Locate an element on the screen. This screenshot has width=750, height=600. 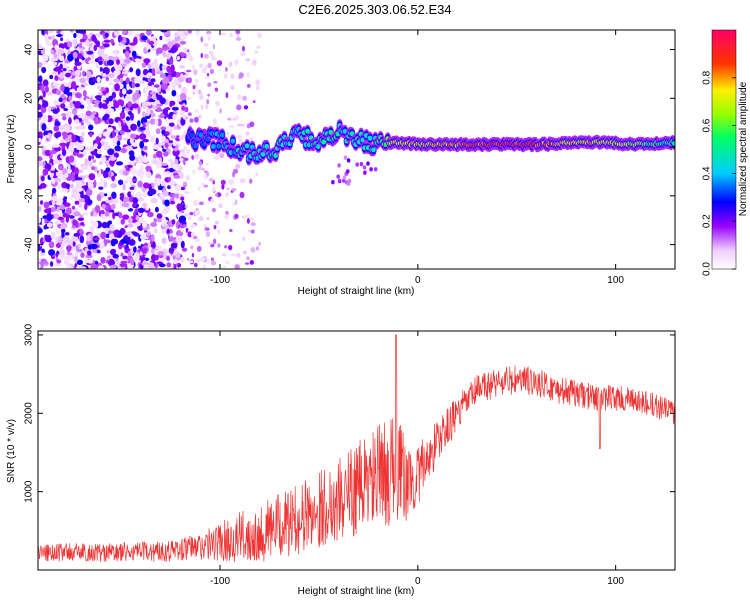
spectrogram-y-tick-label: 40 is located at coordinates (29, 50).